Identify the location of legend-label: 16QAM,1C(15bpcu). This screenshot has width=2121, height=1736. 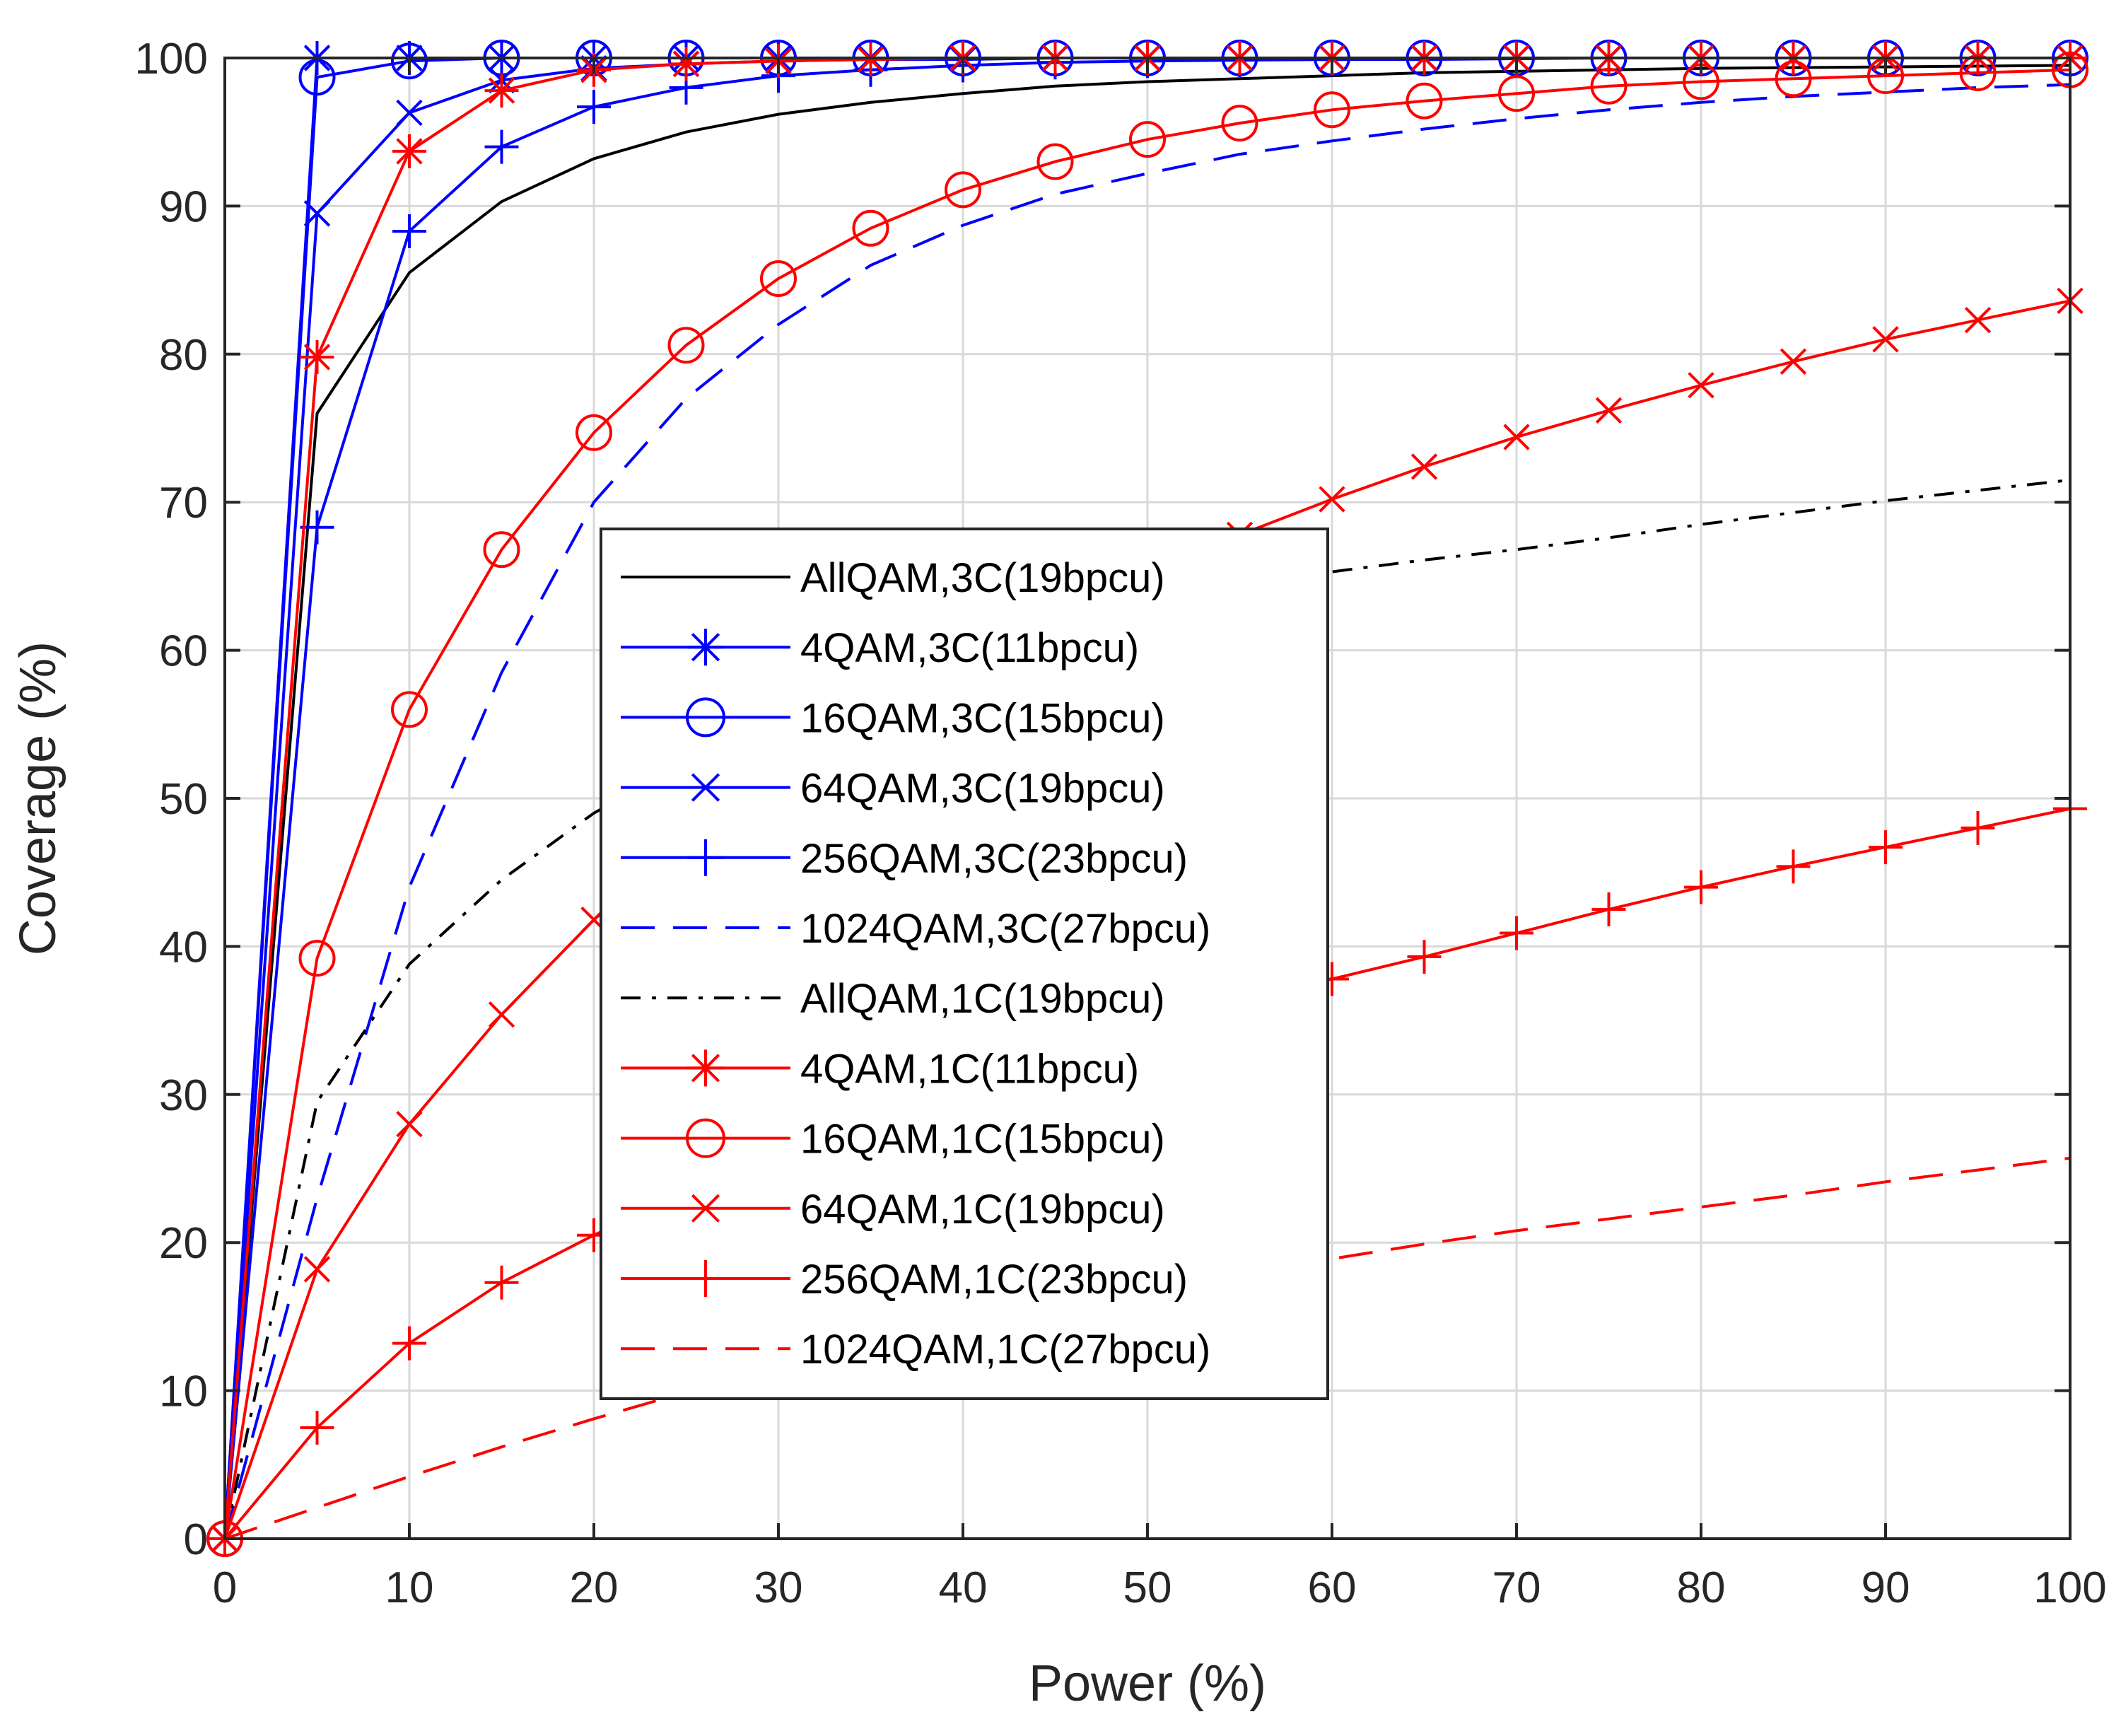
(982, 1140).